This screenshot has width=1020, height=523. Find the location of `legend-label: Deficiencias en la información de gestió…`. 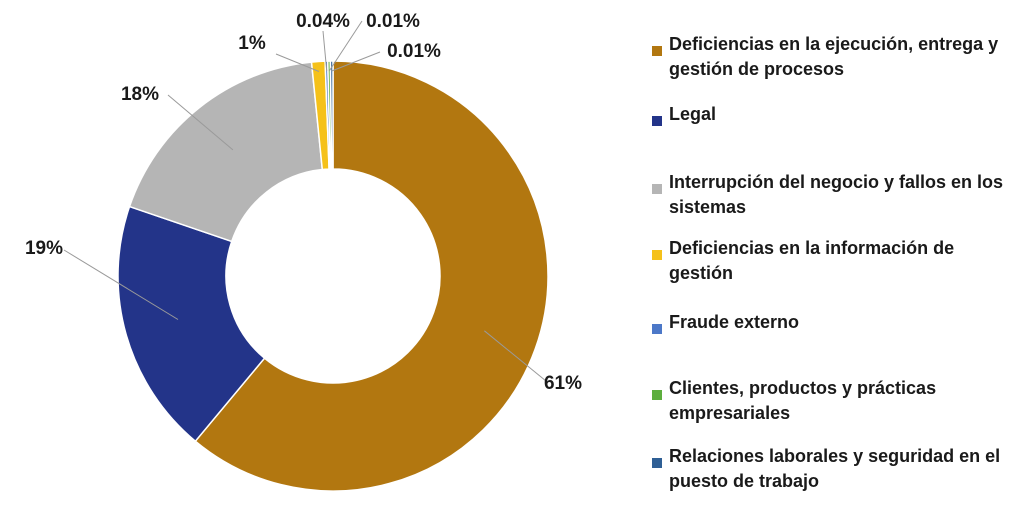

legend-label: Deficiencias en la información de gestió… is located at coordinates (812, 260).